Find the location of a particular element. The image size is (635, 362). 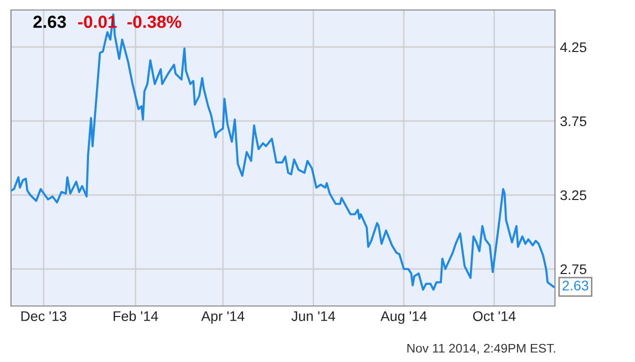

text: Nov 11 2014, 2:49PM EST. is located at coordinates (481, 349).